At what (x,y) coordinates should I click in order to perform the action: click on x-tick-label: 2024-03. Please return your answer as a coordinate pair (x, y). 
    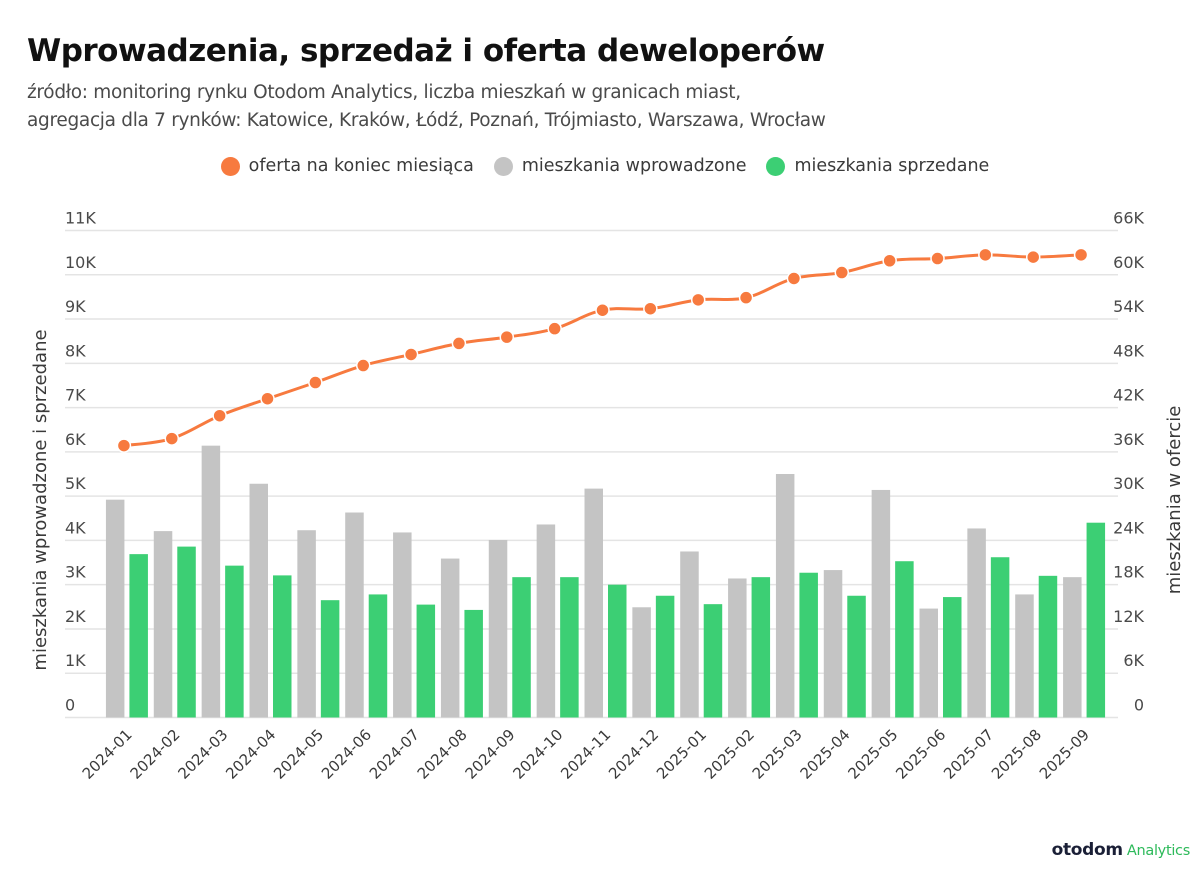
    Looking at the image, I should click on (202, 754).